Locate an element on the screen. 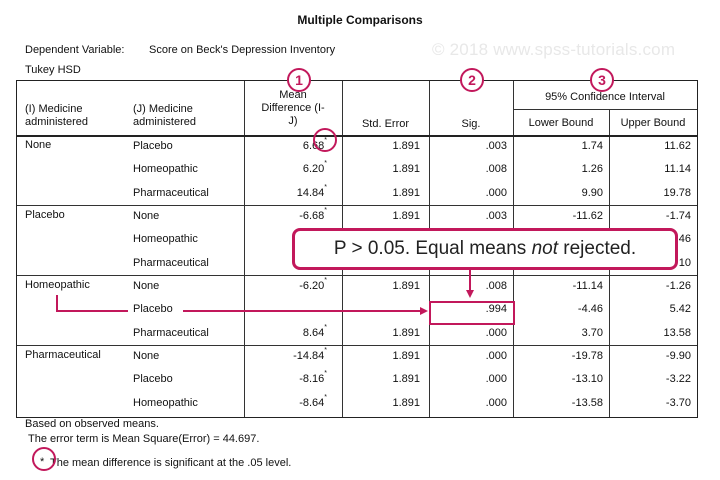  arrow-homeopathic-placebo is located at coordinates (92, 303).